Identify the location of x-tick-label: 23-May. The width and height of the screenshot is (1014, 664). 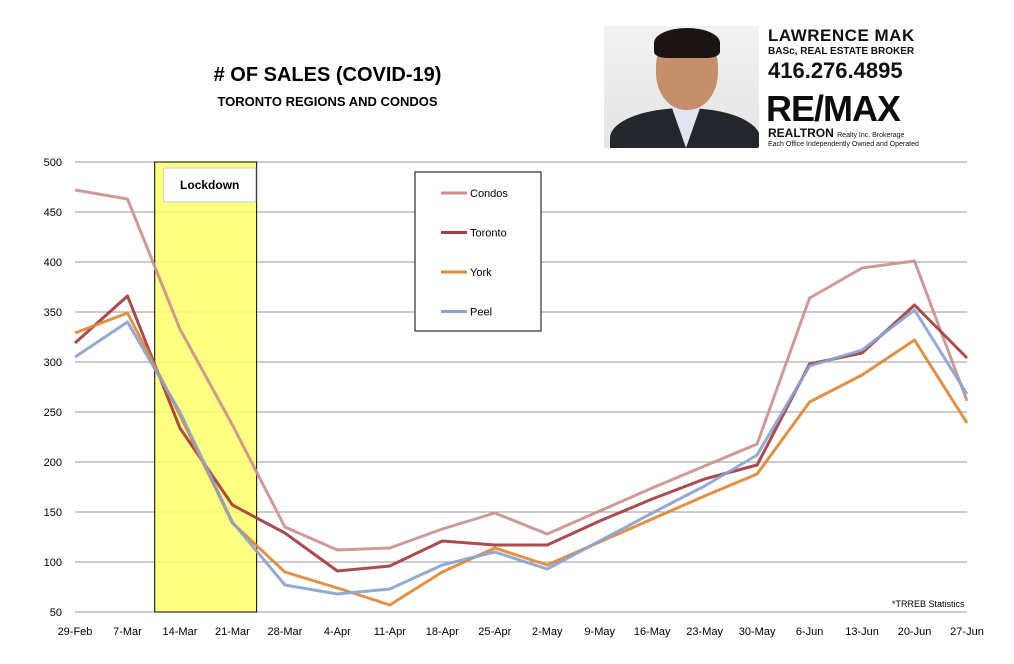
(704, 632).